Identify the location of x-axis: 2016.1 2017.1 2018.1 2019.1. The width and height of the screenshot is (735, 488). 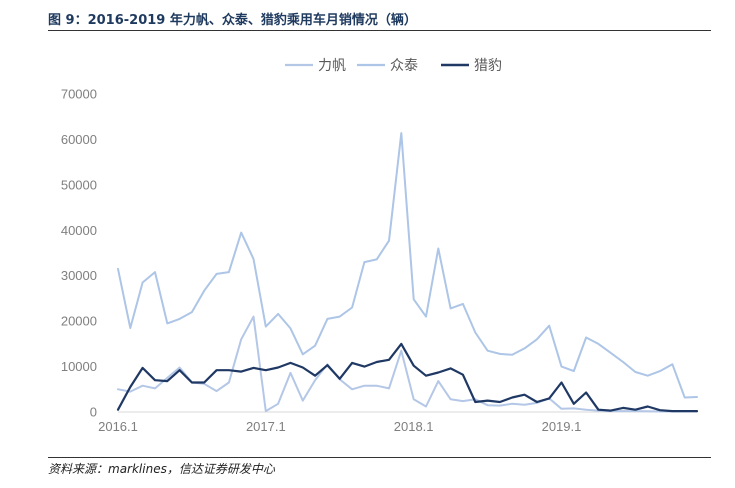
(397, 422).